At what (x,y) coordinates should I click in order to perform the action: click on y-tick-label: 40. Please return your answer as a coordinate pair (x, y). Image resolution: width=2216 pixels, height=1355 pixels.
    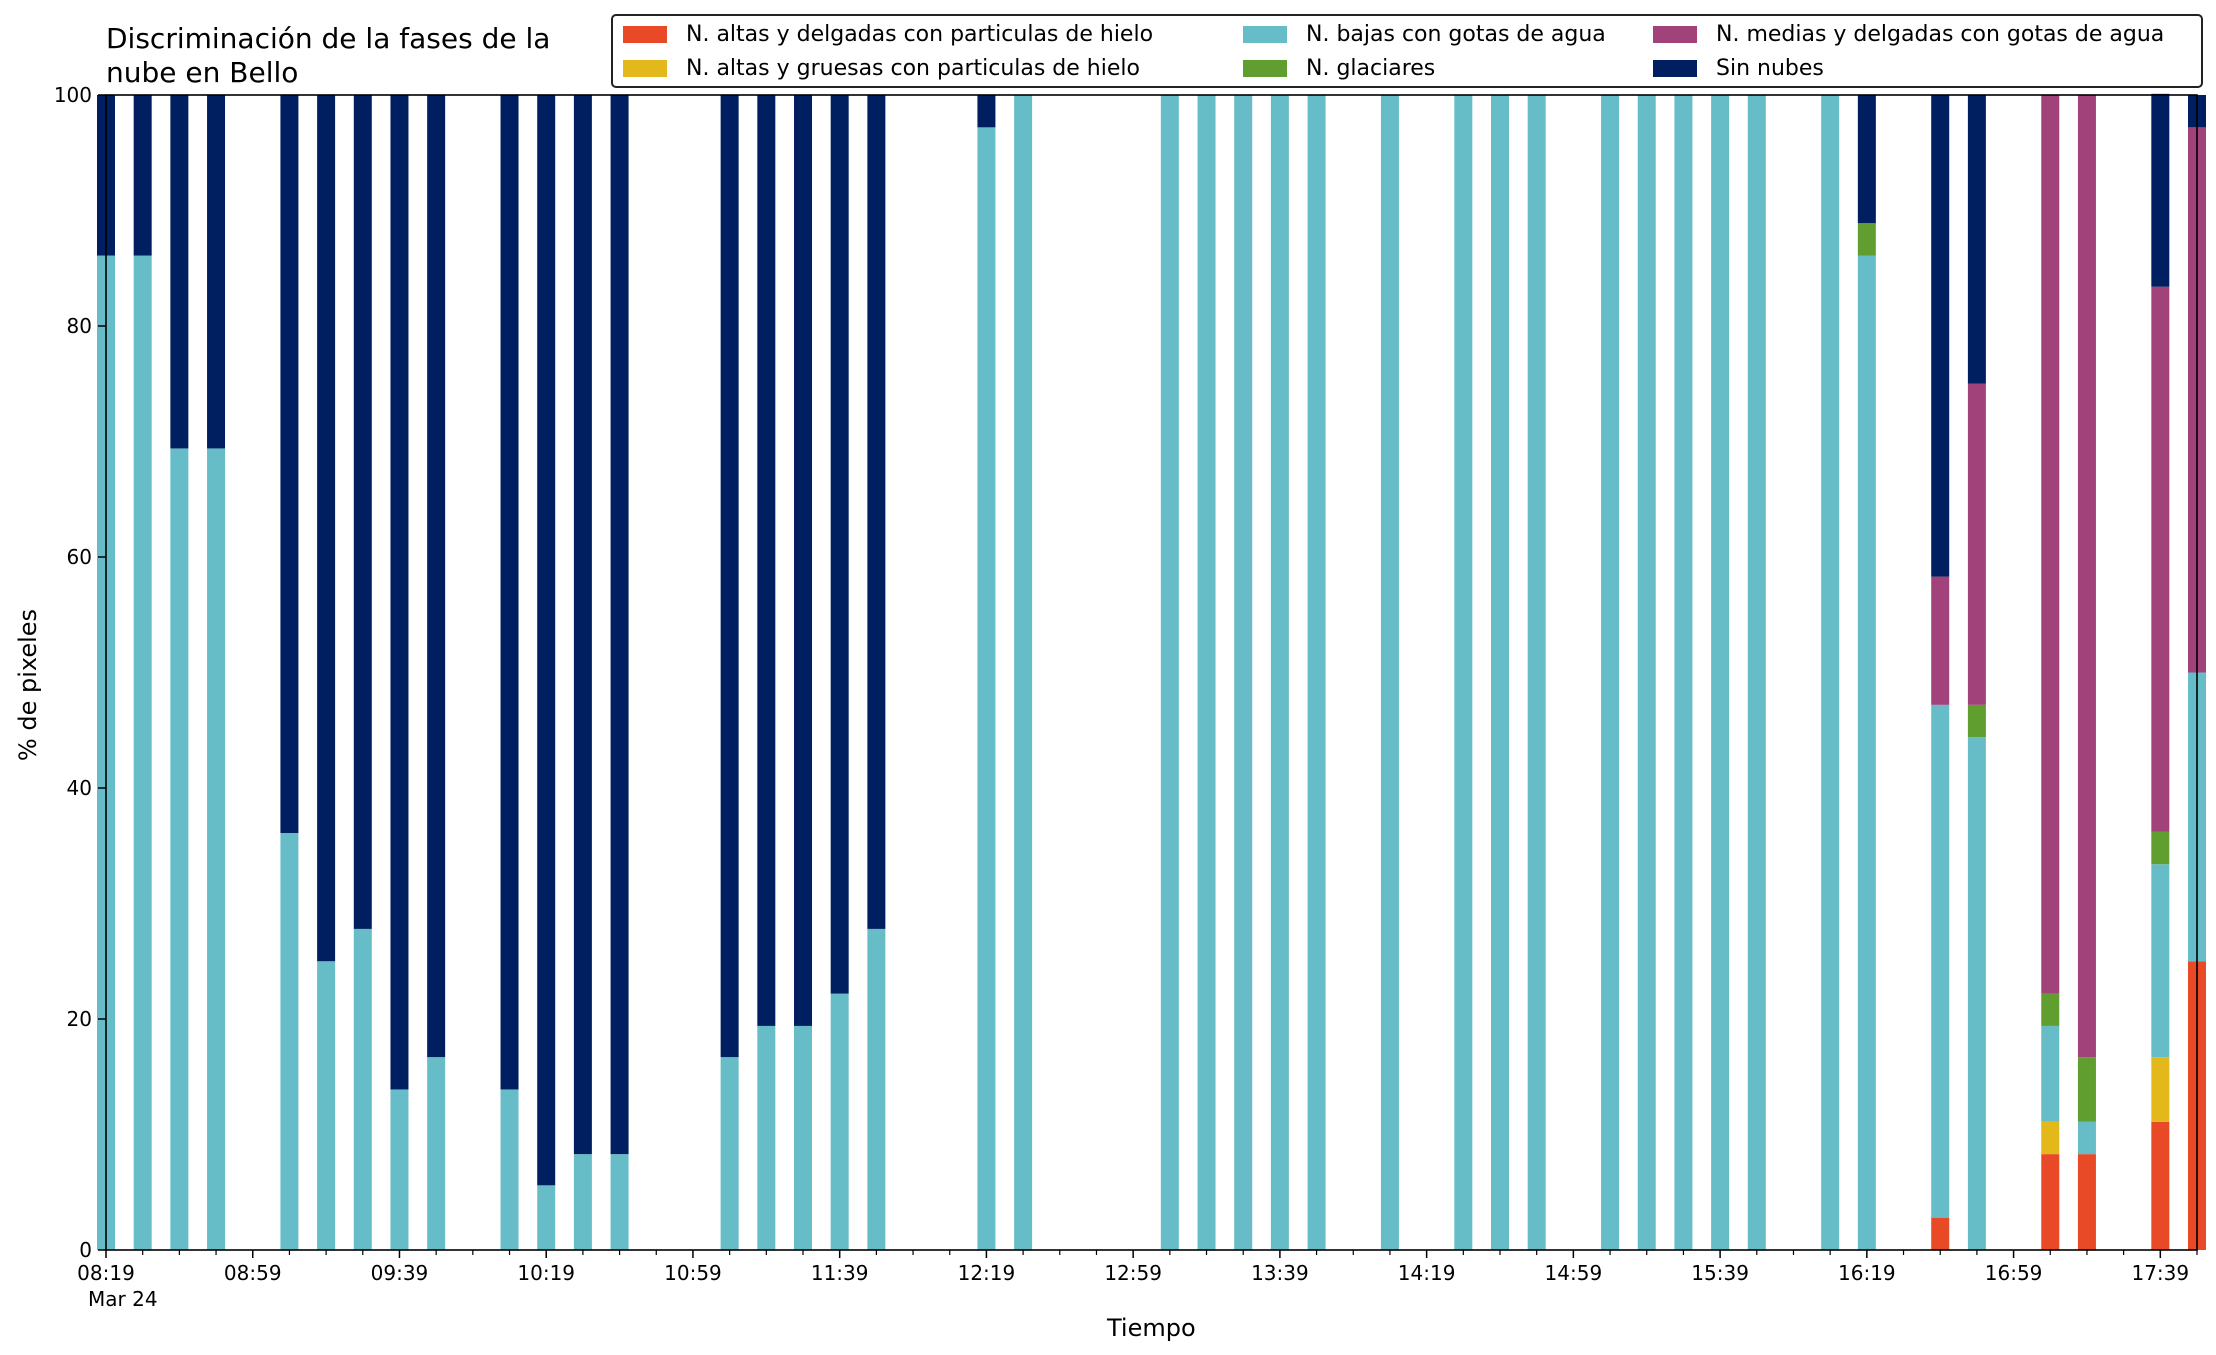
    Looking at the image, I should click on (79, 788).